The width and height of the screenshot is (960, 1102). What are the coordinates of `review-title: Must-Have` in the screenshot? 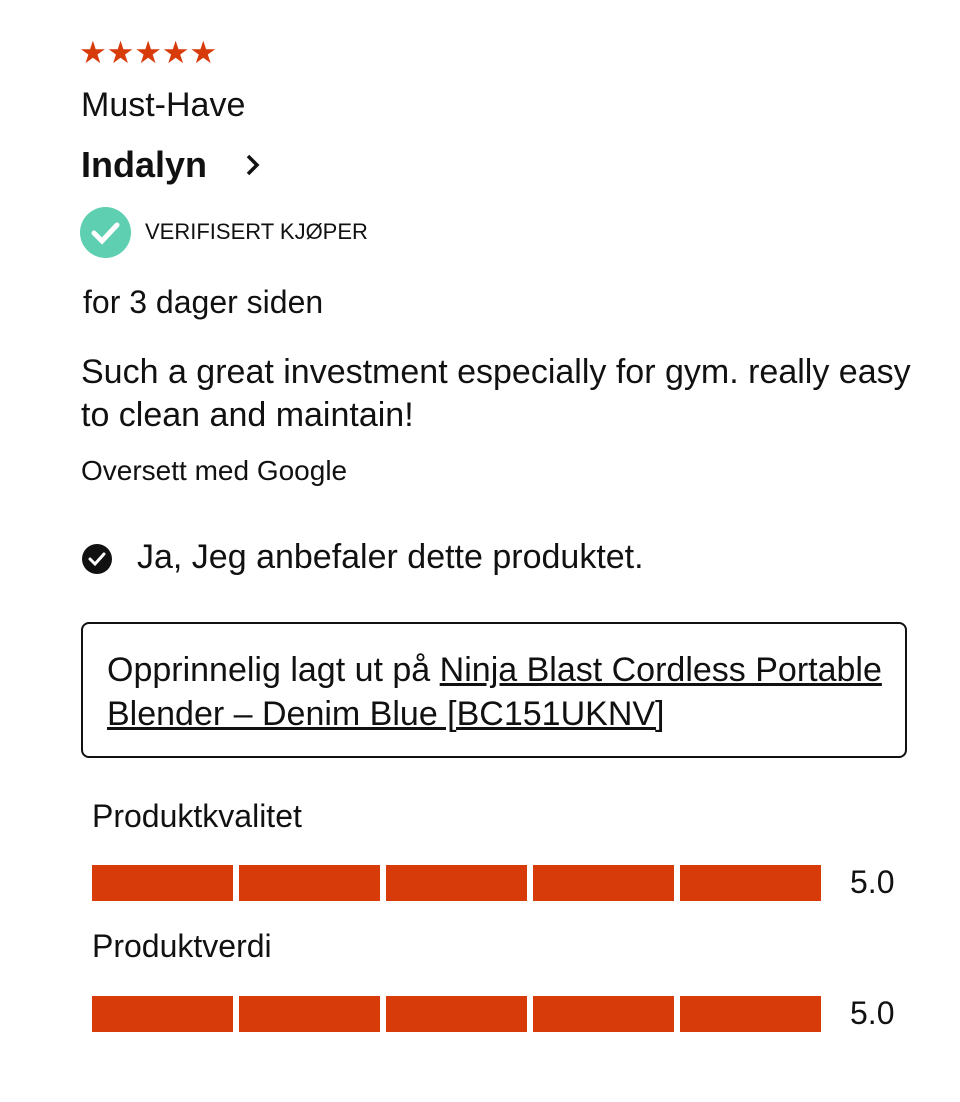 It's located at (163, 105).